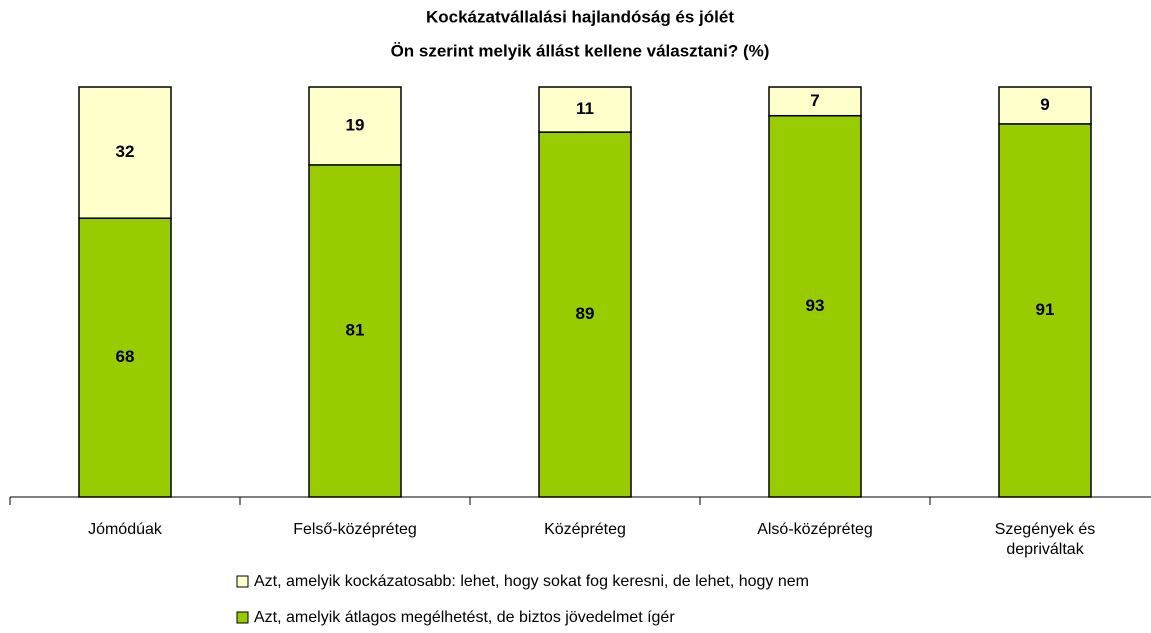 The image size is (1151, 633). I want to click on data-label: 93, so click(815, 305).